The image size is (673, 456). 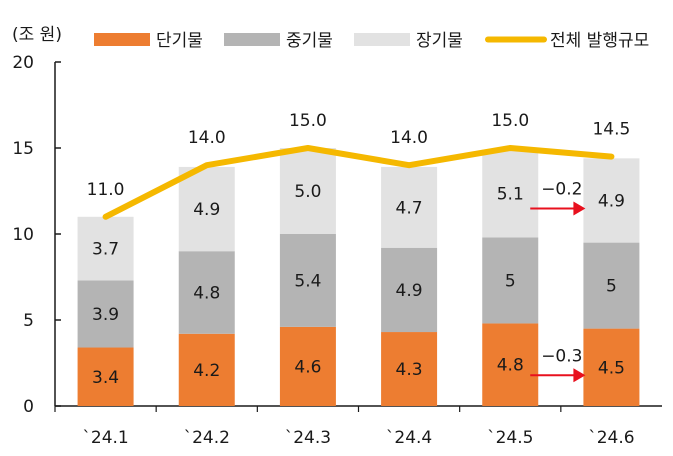 I want to click on y-tick-label: 0, so click(x=28, y=407).